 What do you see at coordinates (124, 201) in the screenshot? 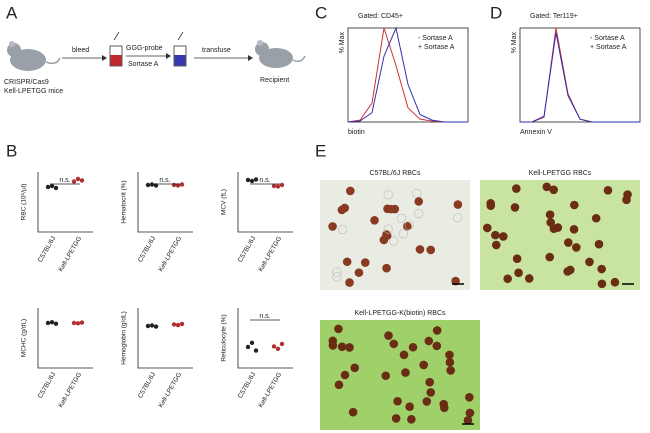
I see `y-axis-label: Hematocrit (%)` at bounding box center [124, 201].